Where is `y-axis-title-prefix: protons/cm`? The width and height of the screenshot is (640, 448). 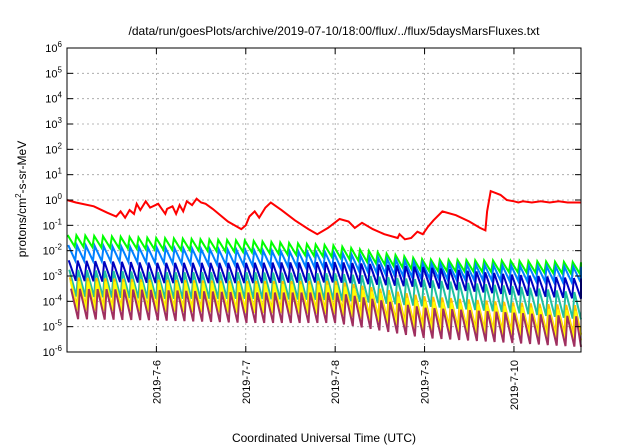 y-axis-title-prefix: protons/cm is located at coordinates (22, 227).